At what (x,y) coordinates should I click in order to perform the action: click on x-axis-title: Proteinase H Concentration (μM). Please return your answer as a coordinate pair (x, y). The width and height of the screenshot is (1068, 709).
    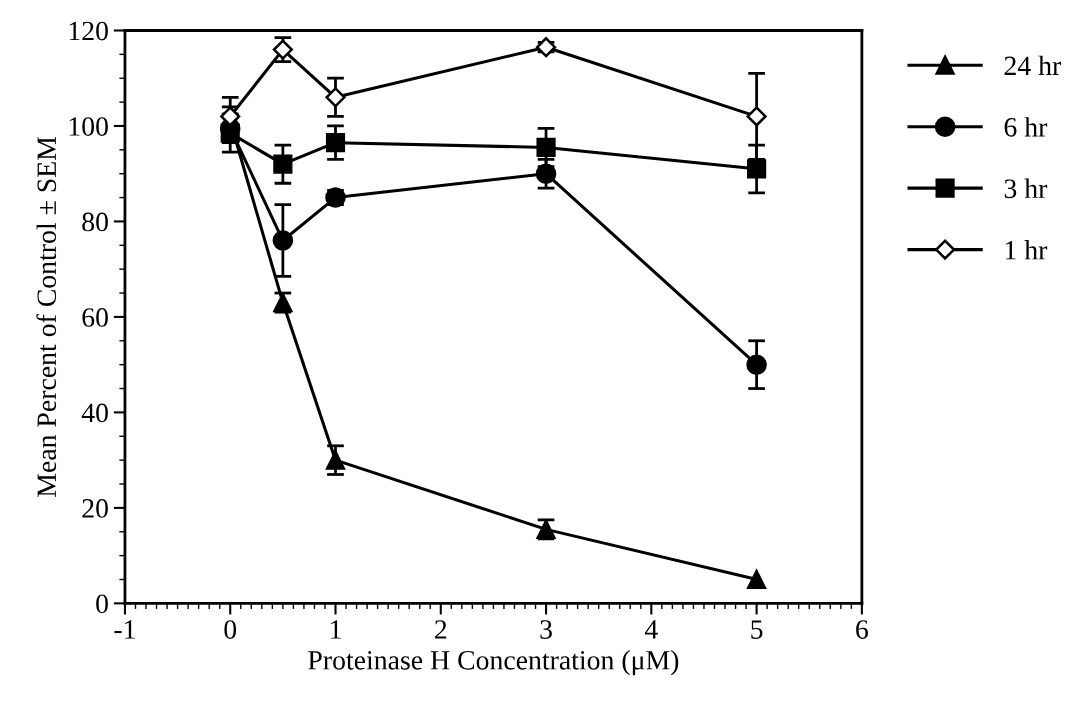
    Looking at the image, I should click on (493, 663).